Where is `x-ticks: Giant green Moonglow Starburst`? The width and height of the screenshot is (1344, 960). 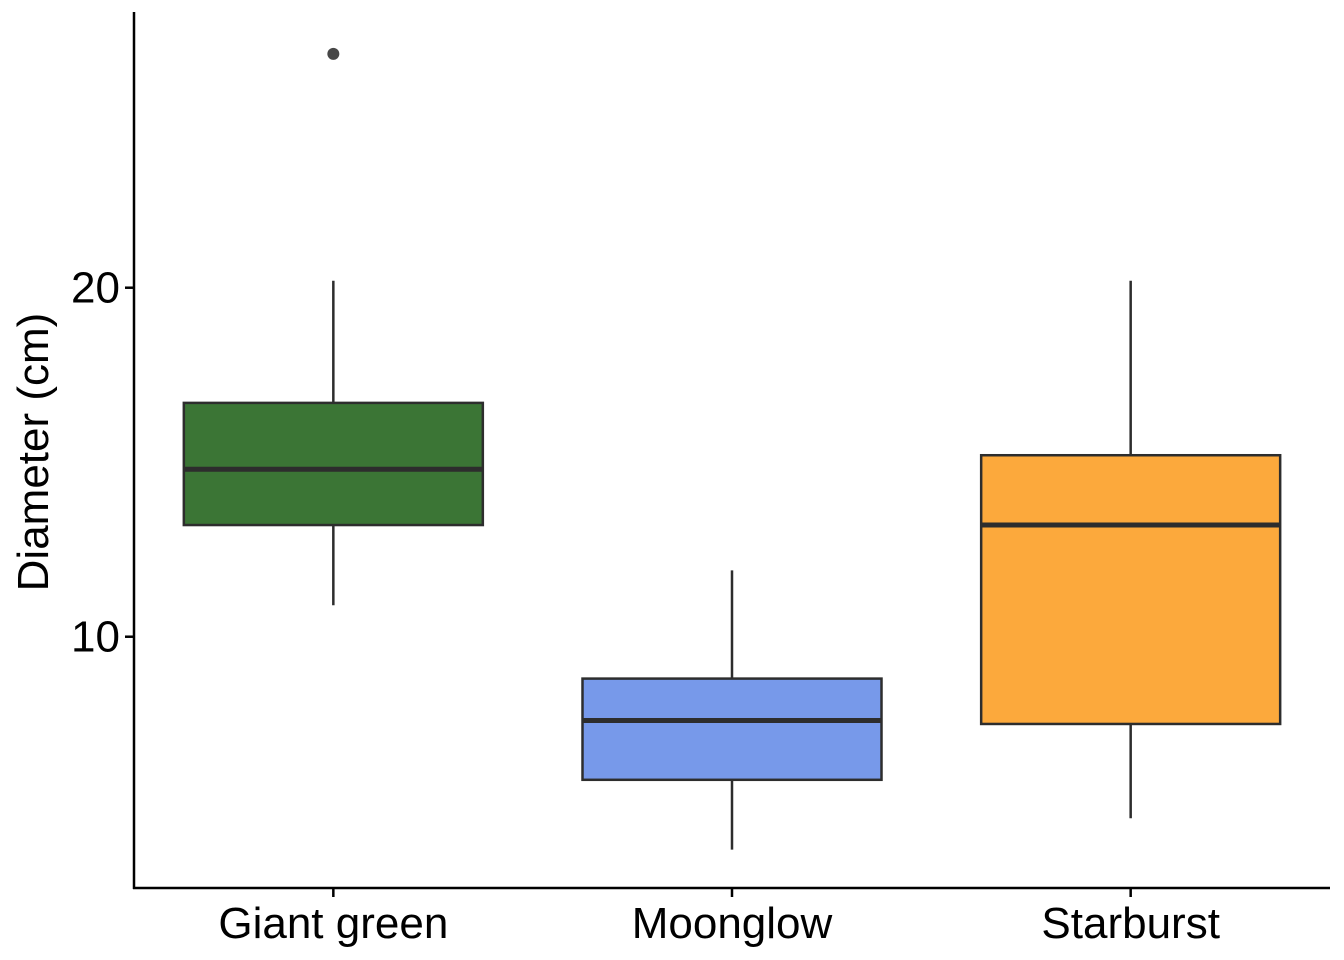
x-ticks: Giant green Moonglow Starburst is located at coordinates (719, 918).